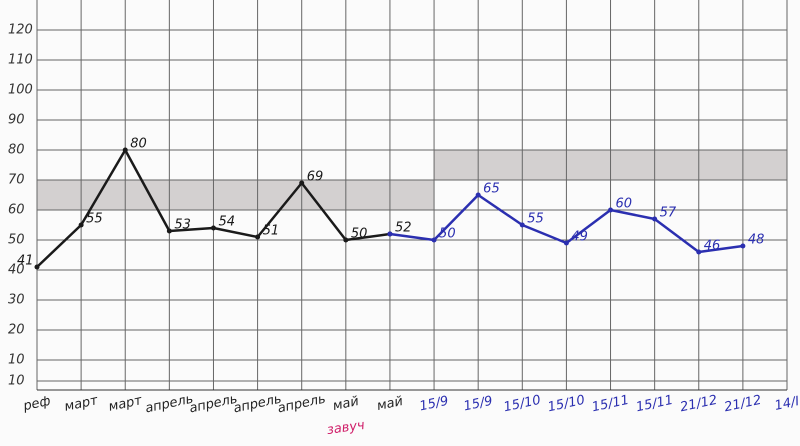  Describe the element at coordinates (20, 30) in the screenshot. I see `y-tick-label: 120` at that location.